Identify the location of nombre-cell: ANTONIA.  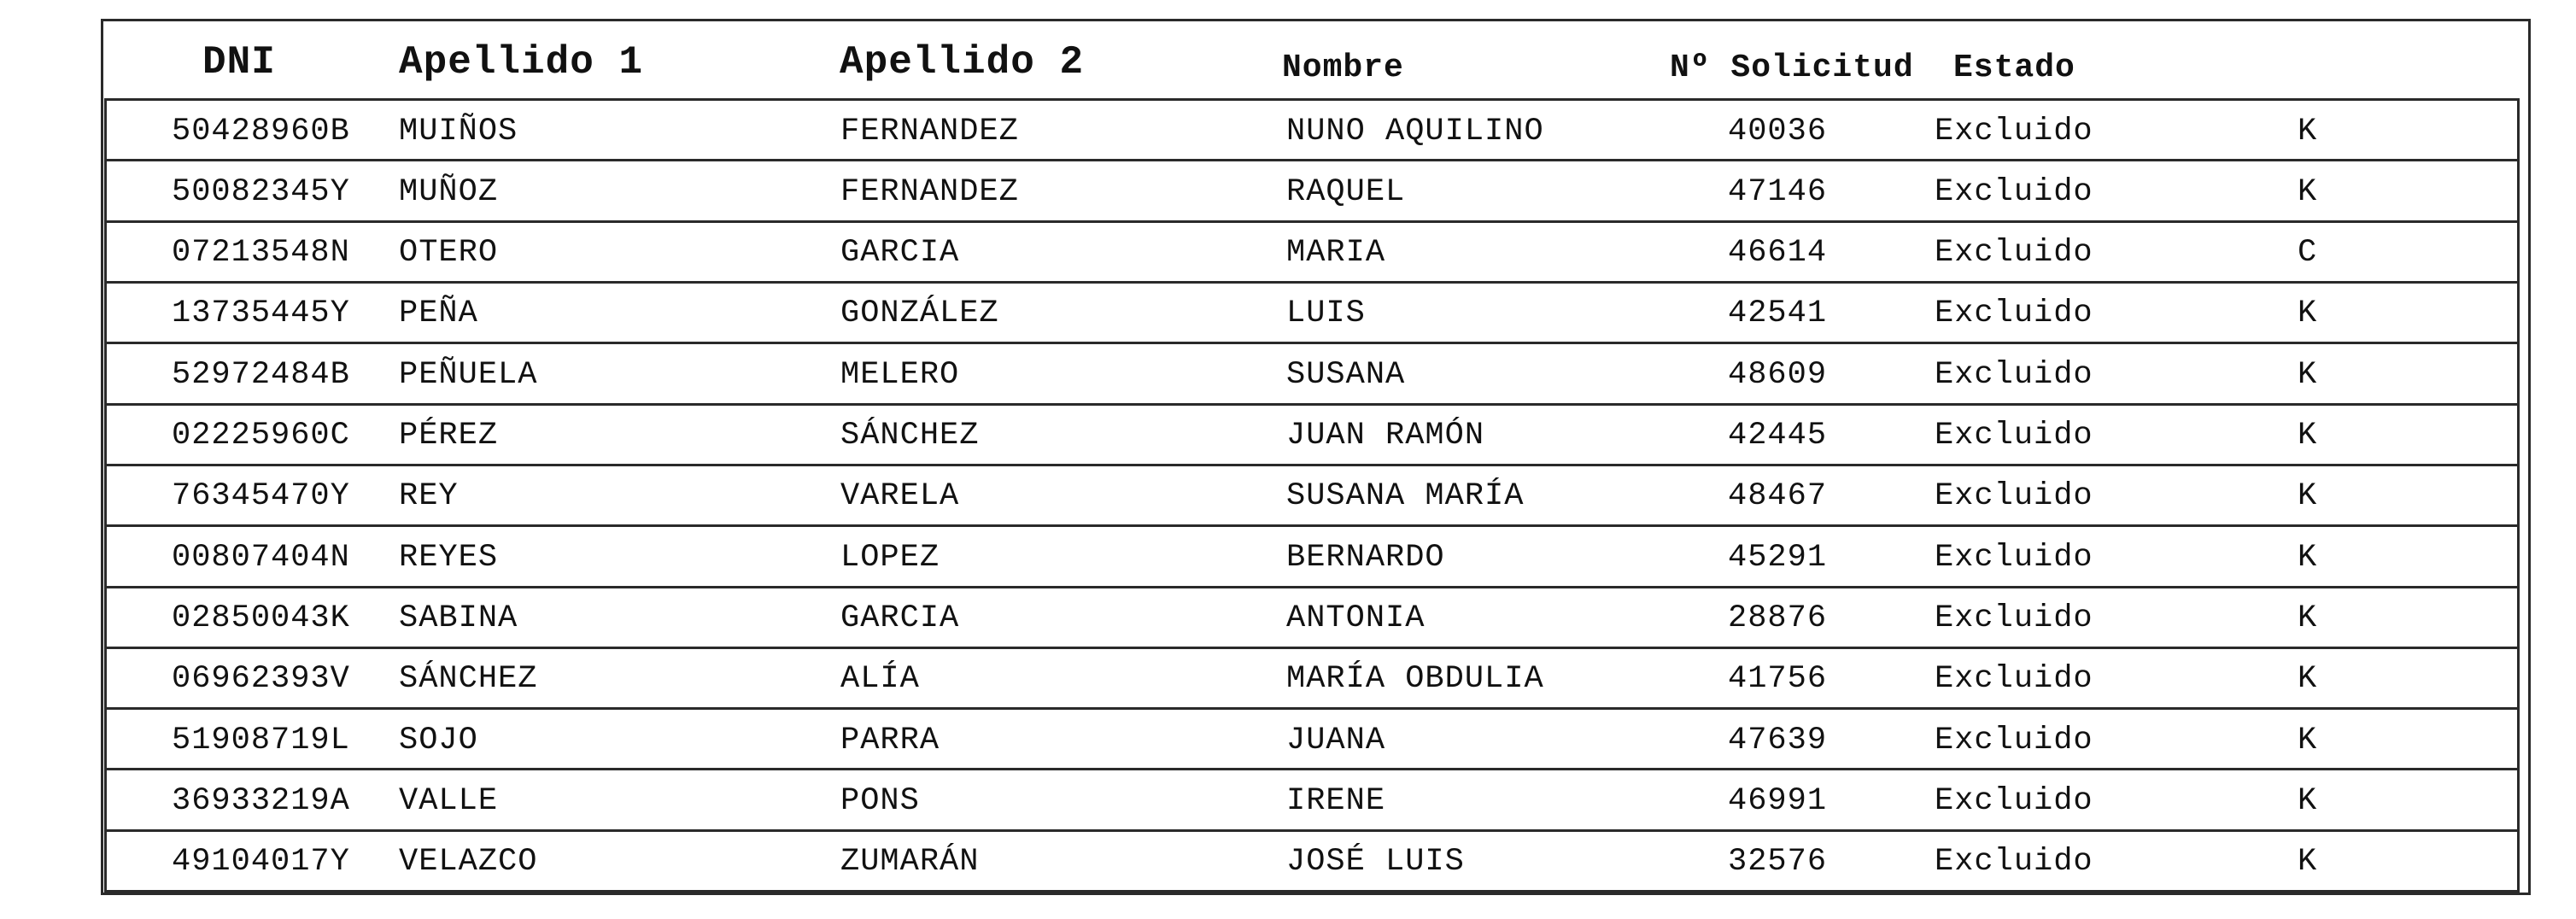
(1356, 618).